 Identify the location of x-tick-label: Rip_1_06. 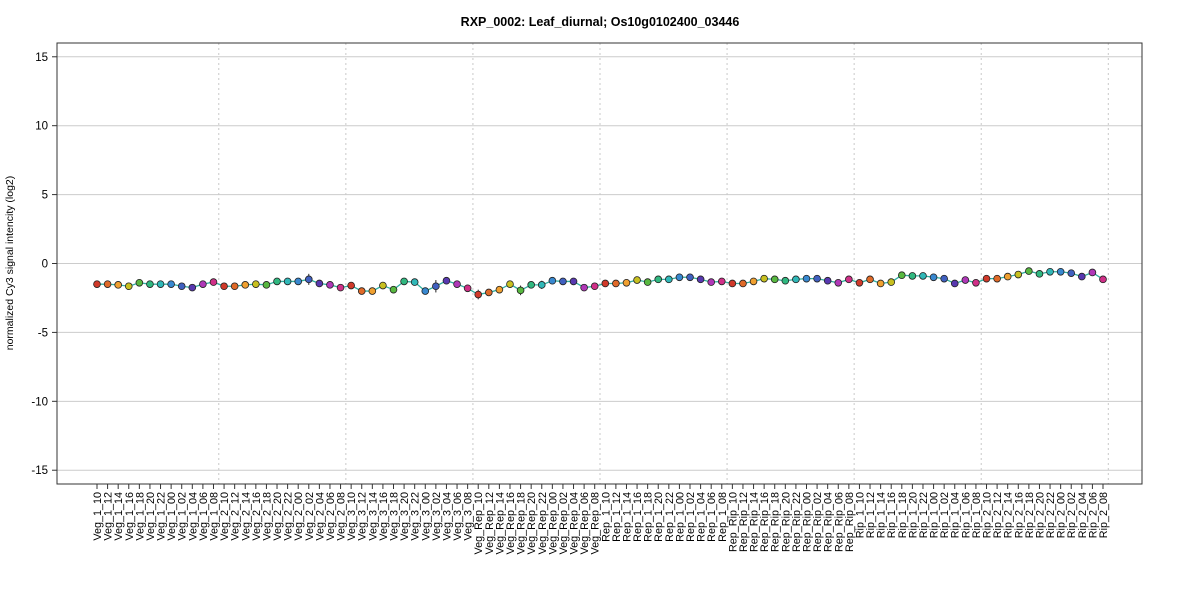
(966, 515).